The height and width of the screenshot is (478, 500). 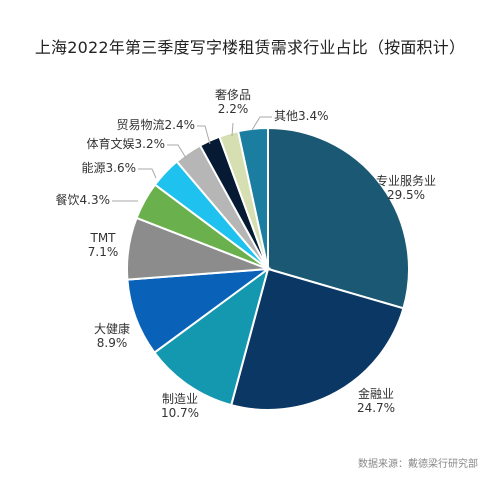 I want to click on slice-value-label: 24.7%, so click(x=376, y=408).